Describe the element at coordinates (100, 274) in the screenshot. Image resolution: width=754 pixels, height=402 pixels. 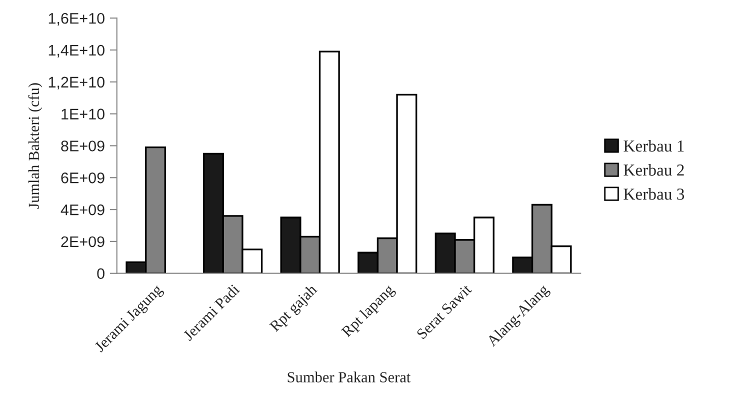
I see `y-tick-label: 0` at that location.